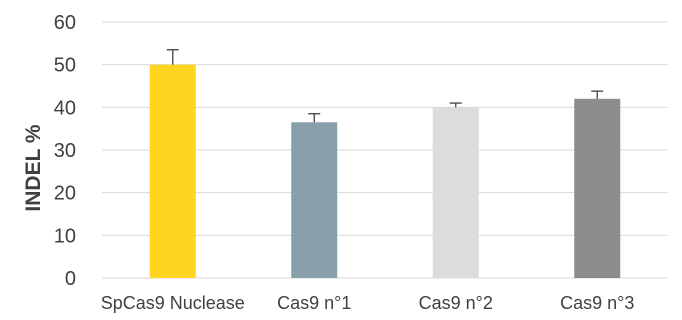 The image size is (682, 320). What do you see at coordinates (314, 303) in the screenshot?
I see `x-category-label-2: Cas9 n°1` at bounding box center [314, 303].